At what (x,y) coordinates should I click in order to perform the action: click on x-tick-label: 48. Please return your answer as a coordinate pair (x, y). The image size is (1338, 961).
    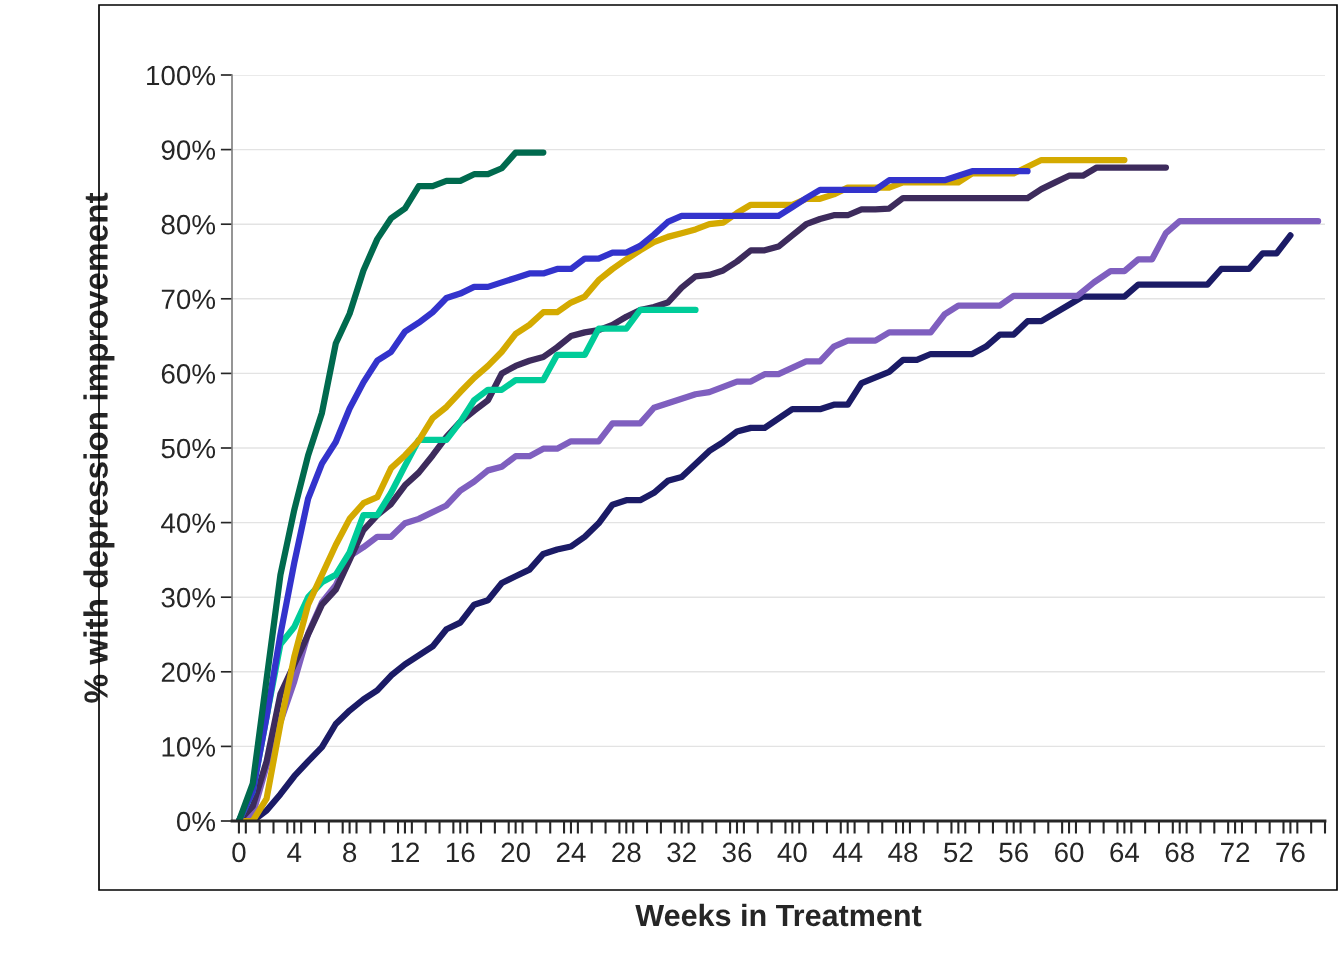
    Looking at the image, I should click on (903, 852).